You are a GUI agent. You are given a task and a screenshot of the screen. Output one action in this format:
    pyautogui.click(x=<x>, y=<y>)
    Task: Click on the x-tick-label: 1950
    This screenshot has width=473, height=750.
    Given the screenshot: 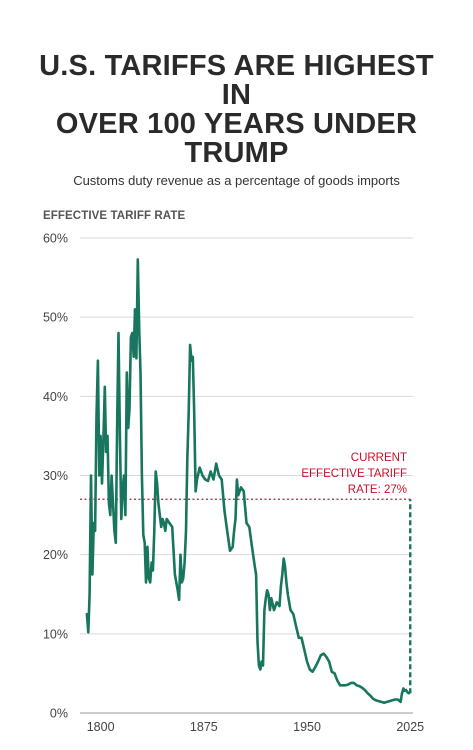 What is the action you would take?
    pyautogui.click(x=307, y=727)
    